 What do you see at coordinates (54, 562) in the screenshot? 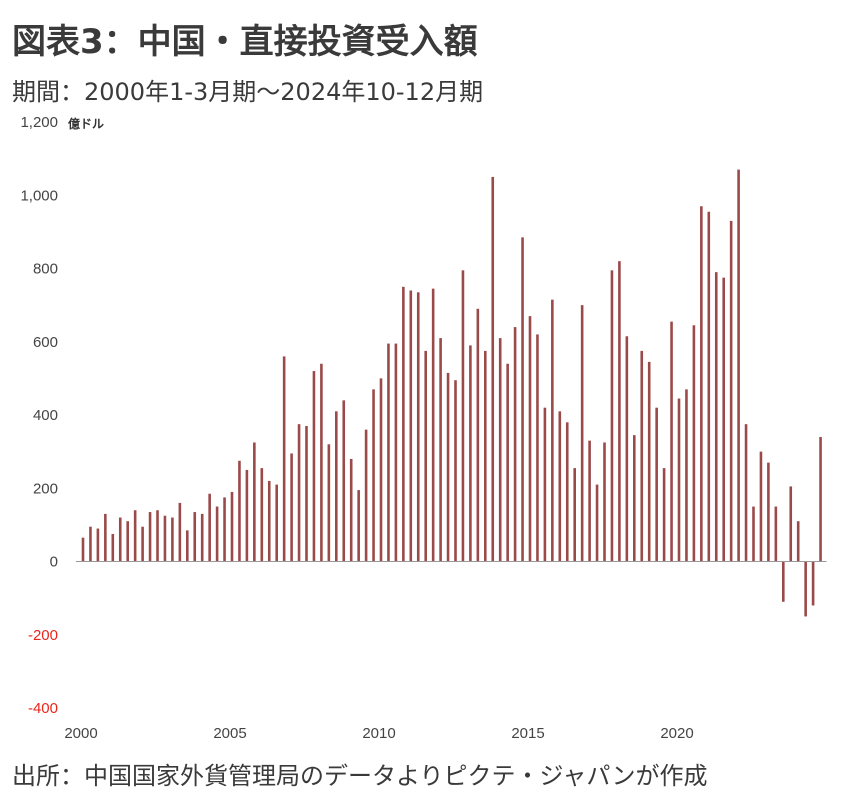
I see `y-tick-label: 0` at bounding box center [54, 562].